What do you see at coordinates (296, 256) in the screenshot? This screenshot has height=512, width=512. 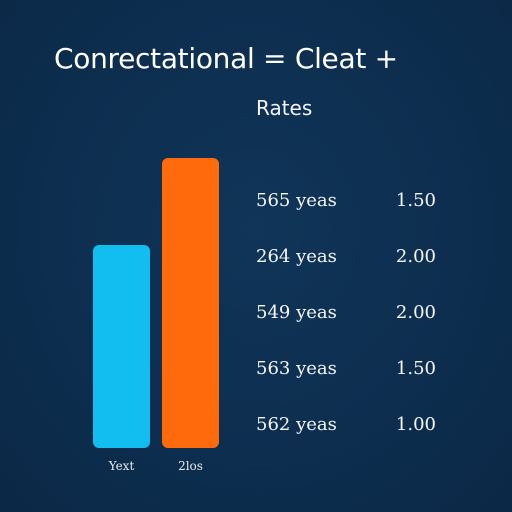 I see `rate-years: 264 yeas` at bounding box center [296, 256].